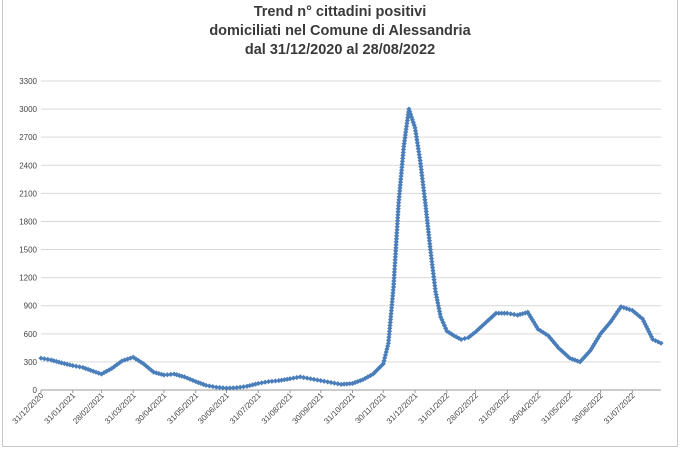 Image resolution: width=680 pixels, height=449 pixels. I want to click on y-tick-label: 0, so click(35, 390).